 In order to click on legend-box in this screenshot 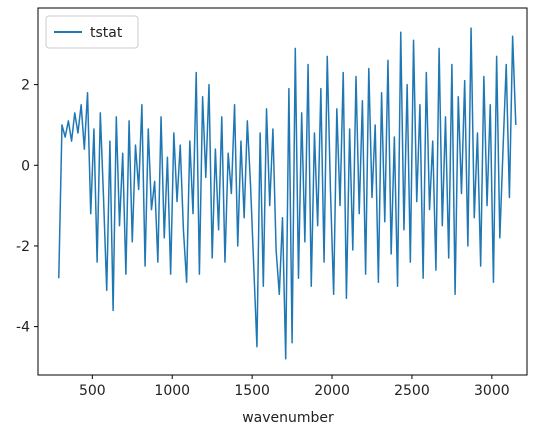, I will do `click(92, 32)`.